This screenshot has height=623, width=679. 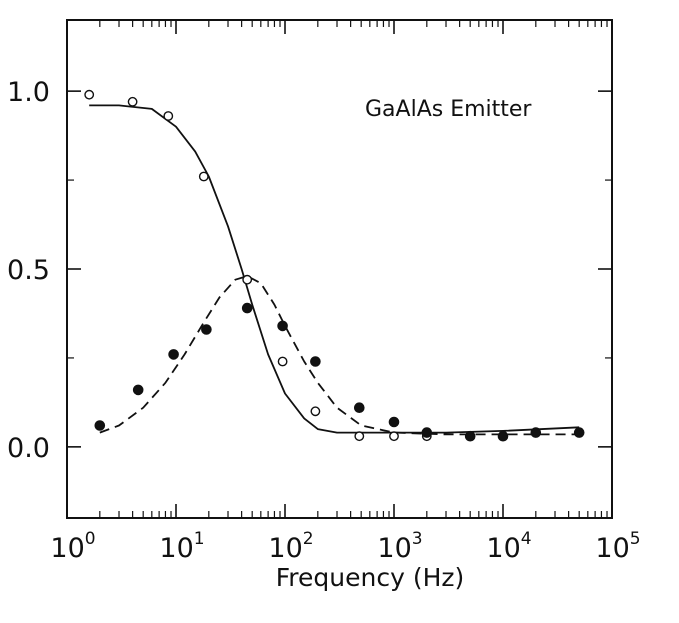 What do you see at coordinates (72, 546) in the screenshot?
I see `x-tick-label: 10⁰` at bounding box center [72, 546].